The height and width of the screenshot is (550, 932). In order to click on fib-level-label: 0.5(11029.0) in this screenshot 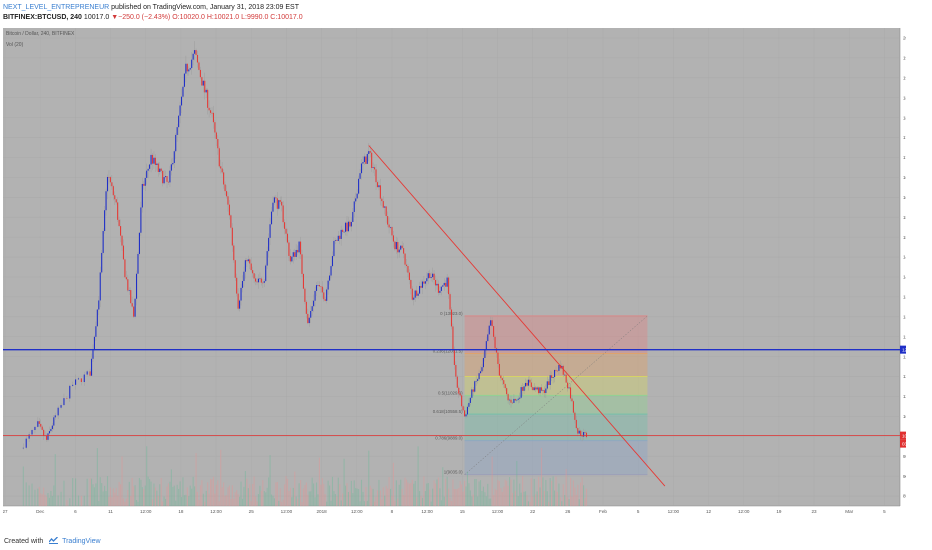, I will do `click(450, 392)`.